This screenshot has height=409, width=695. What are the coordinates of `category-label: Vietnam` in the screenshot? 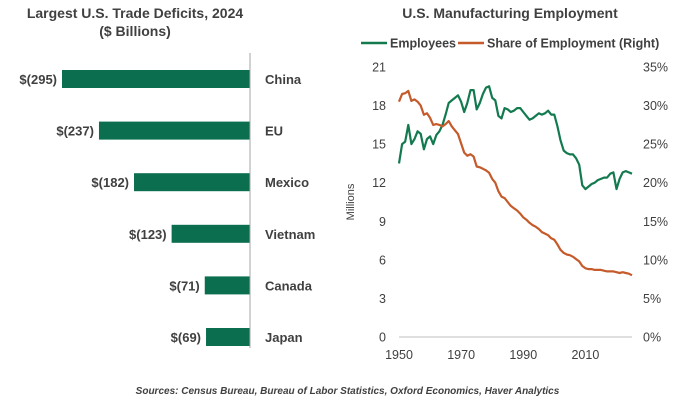 It's located at (290, 234).